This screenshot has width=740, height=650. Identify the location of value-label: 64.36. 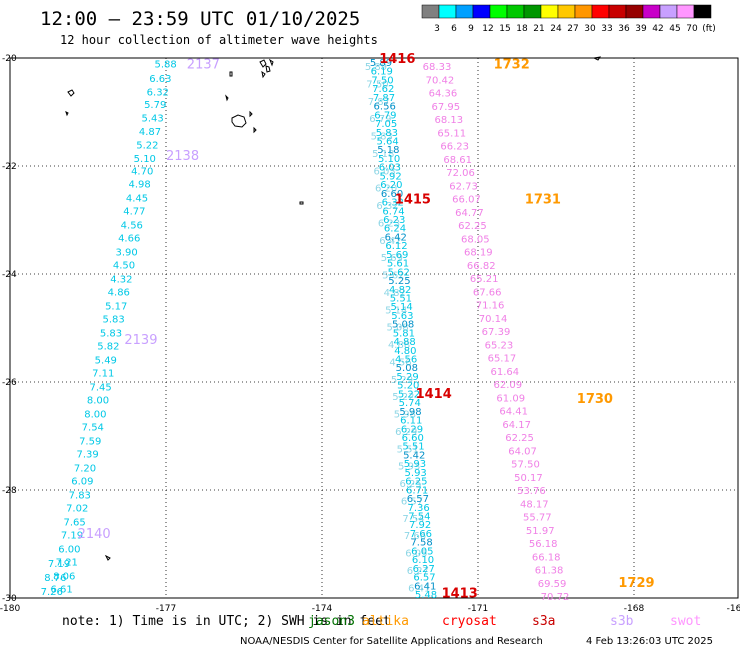
(443, 94).